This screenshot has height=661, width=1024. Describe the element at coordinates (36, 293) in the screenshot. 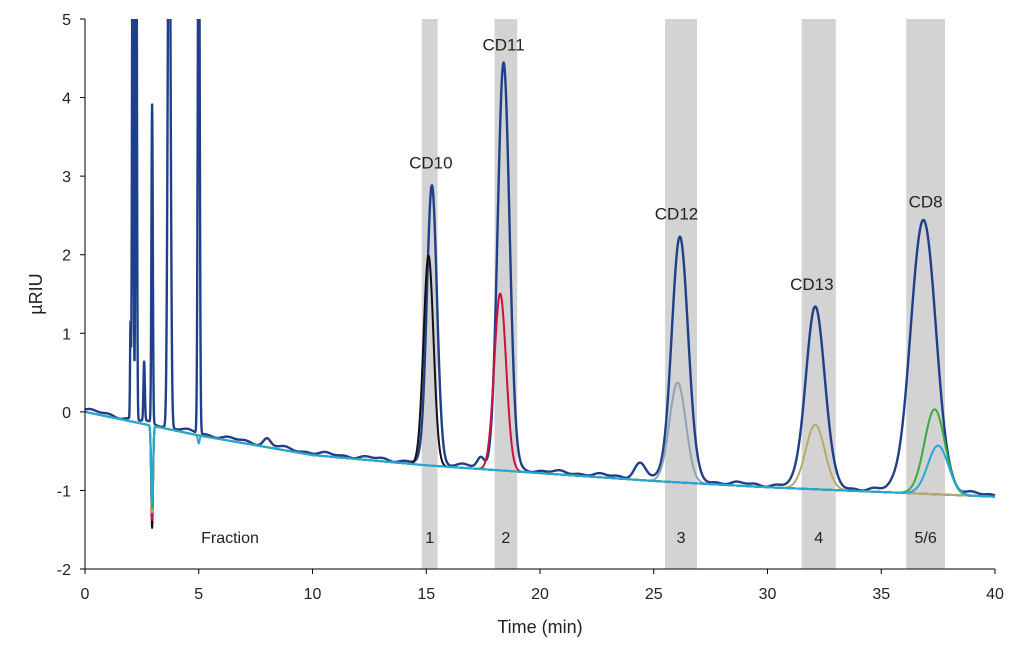

I see `y-axis-label: µRIU` at that location.